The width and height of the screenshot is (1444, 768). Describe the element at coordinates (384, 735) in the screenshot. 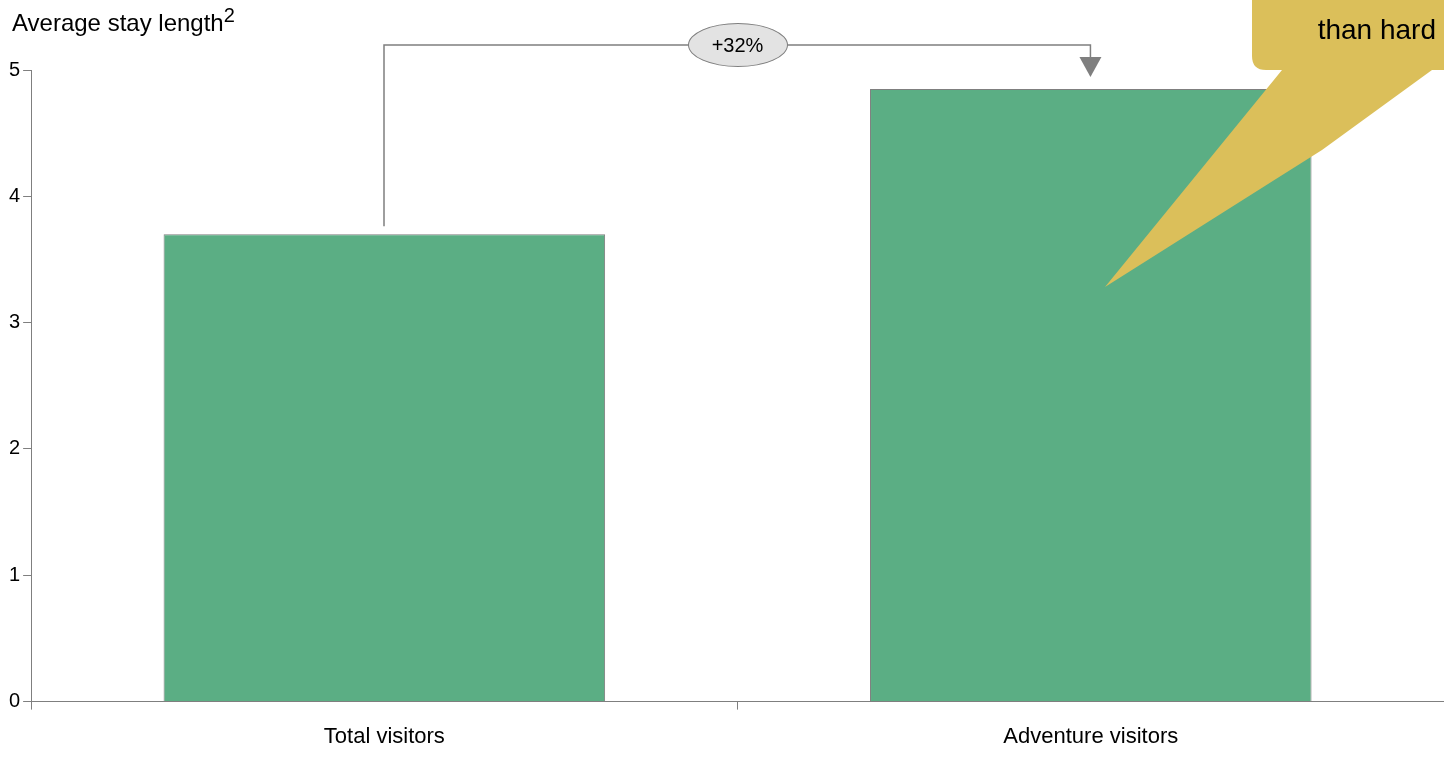

I see `x-tick-label: Total visitors` at that location.